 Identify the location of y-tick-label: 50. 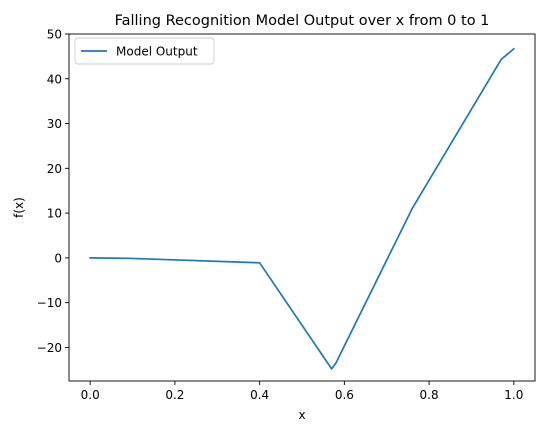
(54, 35).